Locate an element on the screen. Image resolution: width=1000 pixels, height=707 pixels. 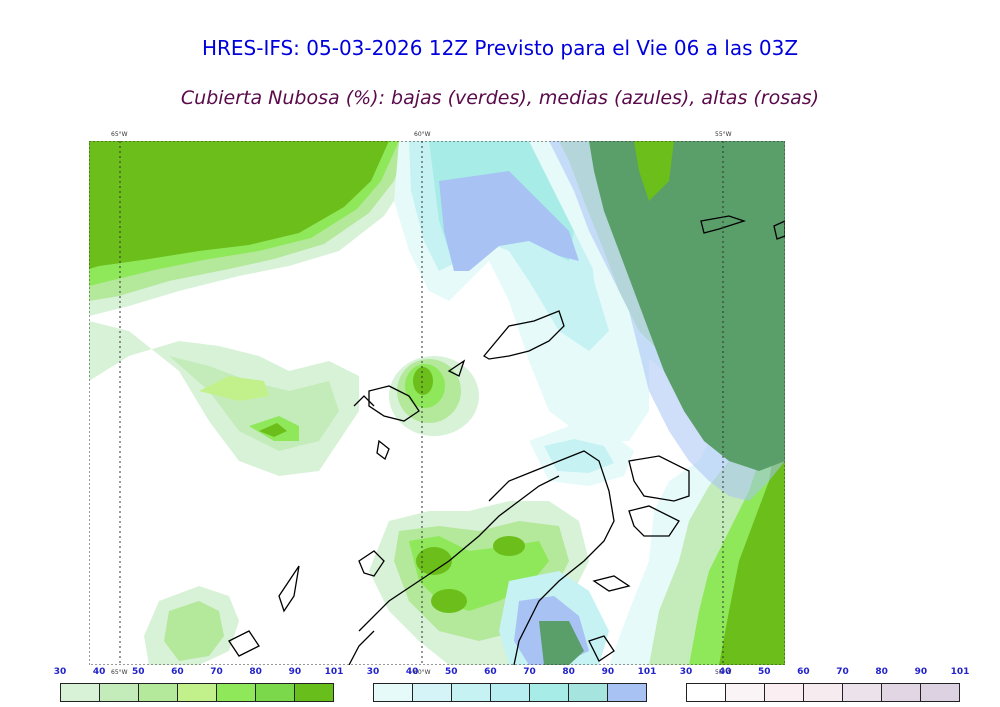
colorbar-high-ticks: 30 40 50 60 70 80 90 101 is located at coordinates (825, 673).